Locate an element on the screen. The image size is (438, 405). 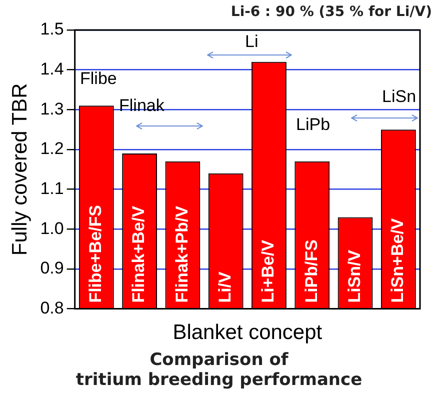
y-tick-label: 1.1 is located at coordinates (52, 188).